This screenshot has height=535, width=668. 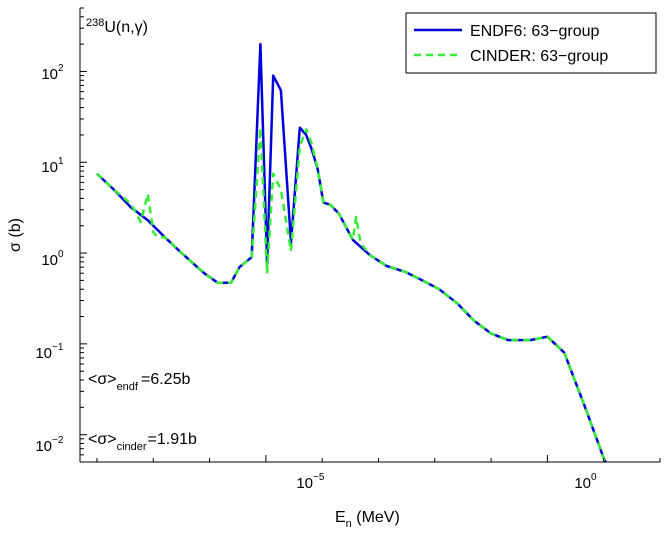 What do you see at coordinates (61, 254) in the screenshot?
I see `y-tick-label-exp: 0` at bounding box center [61, 254].